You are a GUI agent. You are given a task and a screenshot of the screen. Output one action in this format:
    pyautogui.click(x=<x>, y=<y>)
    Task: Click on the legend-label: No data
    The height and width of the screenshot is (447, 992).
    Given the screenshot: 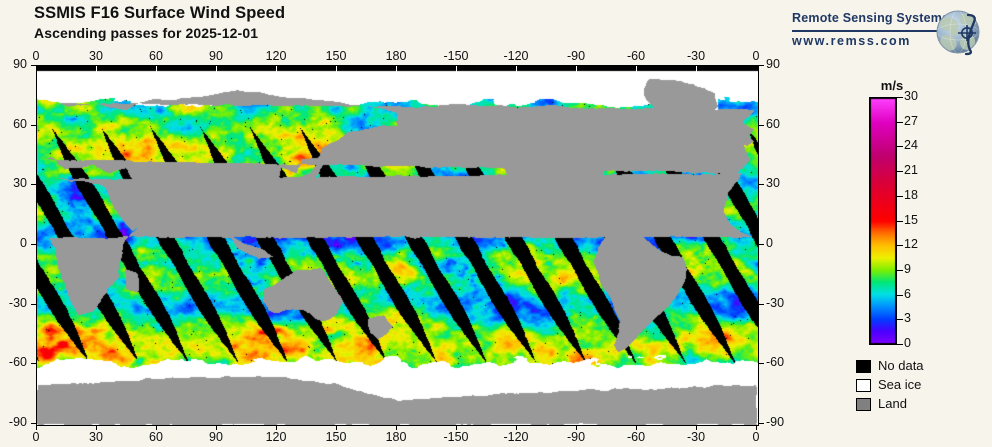 What is the action you would take?
    pyautogui.click(x=901, y=365)
    